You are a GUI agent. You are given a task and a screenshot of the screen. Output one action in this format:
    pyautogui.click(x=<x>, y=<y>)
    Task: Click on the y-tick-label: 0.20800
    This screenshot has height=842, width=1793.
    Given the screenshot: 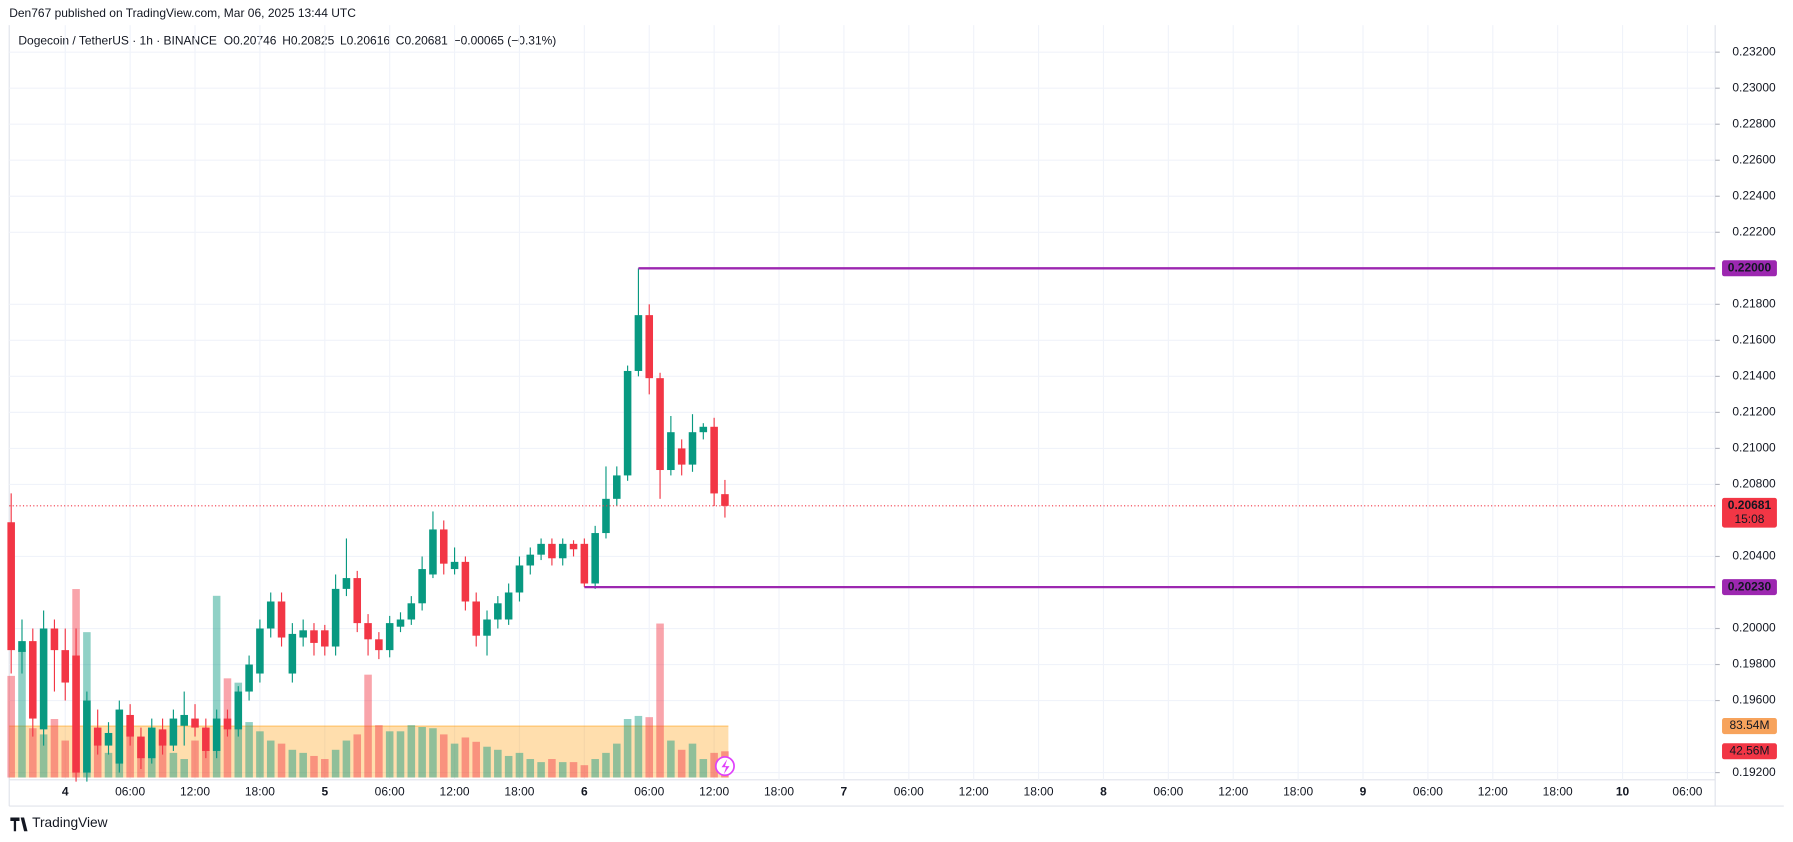 What is the action you would take?
    pyautogui.click(x=1754, y=484)
    